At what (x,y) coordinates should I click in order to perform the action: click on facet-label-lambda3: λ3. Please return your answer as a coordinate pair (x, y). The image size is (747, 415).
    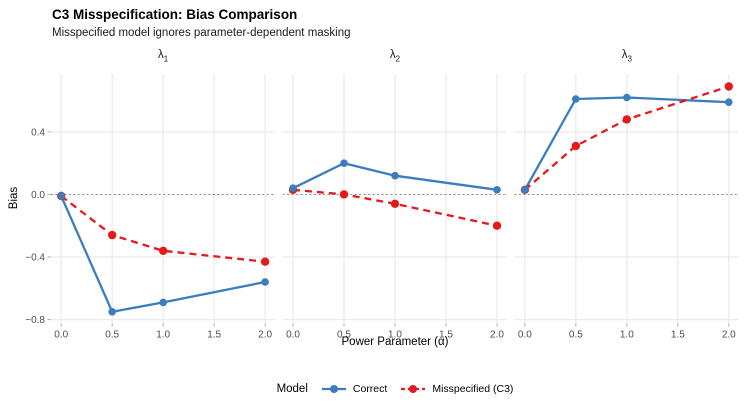
    Looking at the image, I should click on (627, 56).